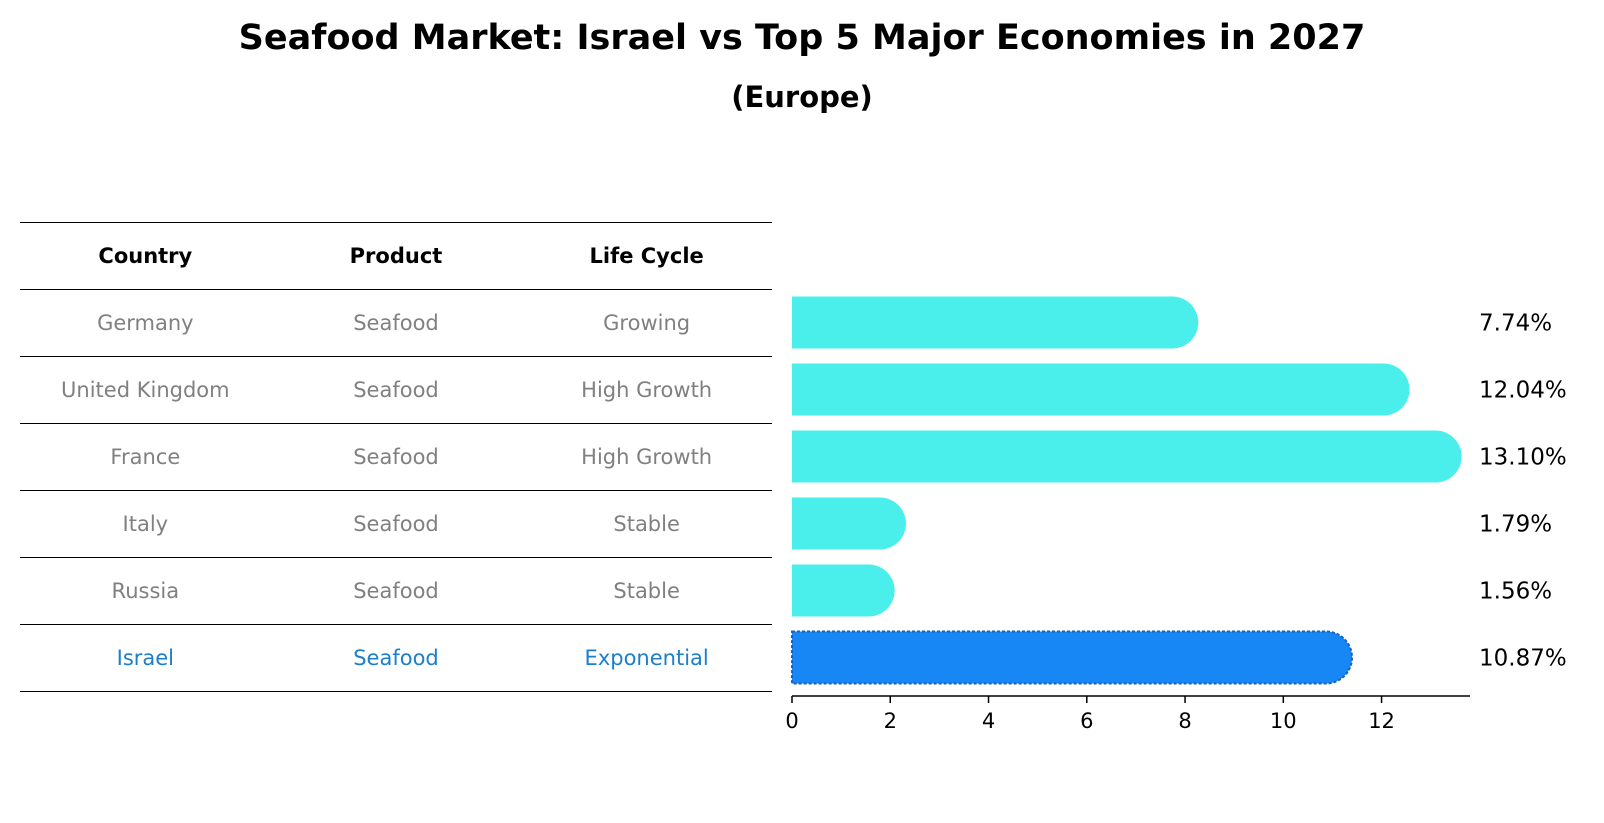 The width and height of the screenshot is (1604, 823). I want to click on value-label-israel: 10.87%, so click(1523, 659).